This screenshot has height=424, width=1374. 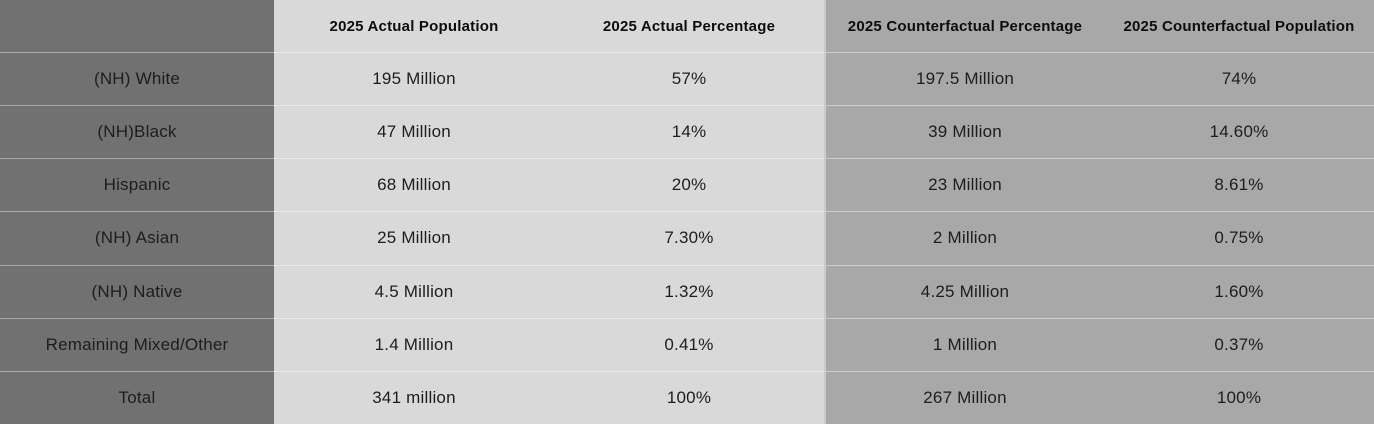 What do you see at coordinates (689, 132) in the screenshot?
I see `cell: 14%` at bounding box center [689, 132].